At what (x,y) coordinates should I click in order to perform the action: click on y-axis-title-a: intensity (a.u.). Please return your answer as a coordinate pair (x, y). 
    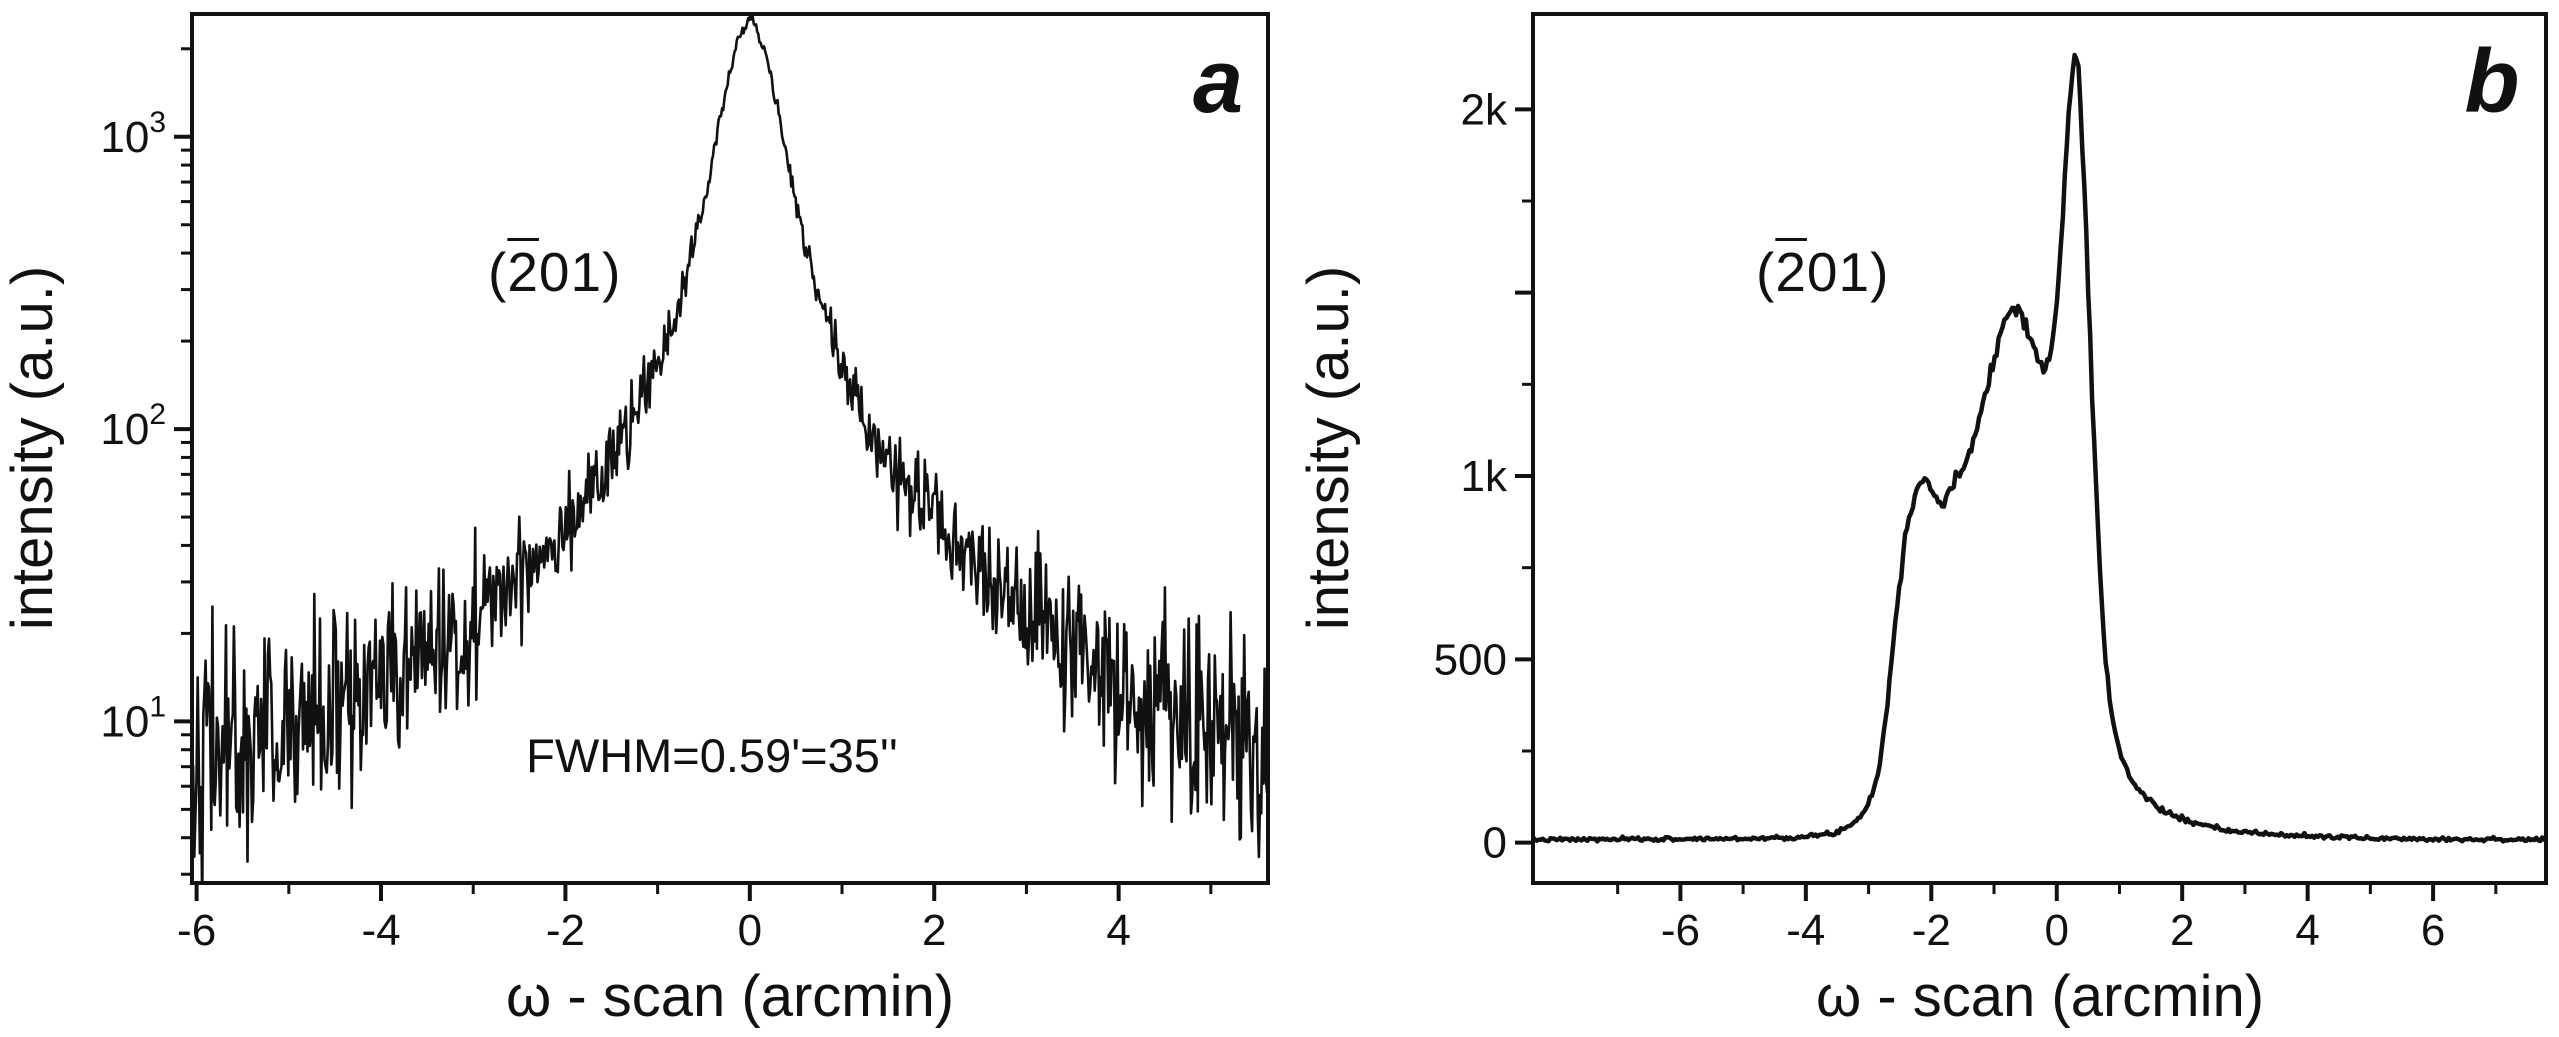
    Looking at the image, I should click on (32, 448).